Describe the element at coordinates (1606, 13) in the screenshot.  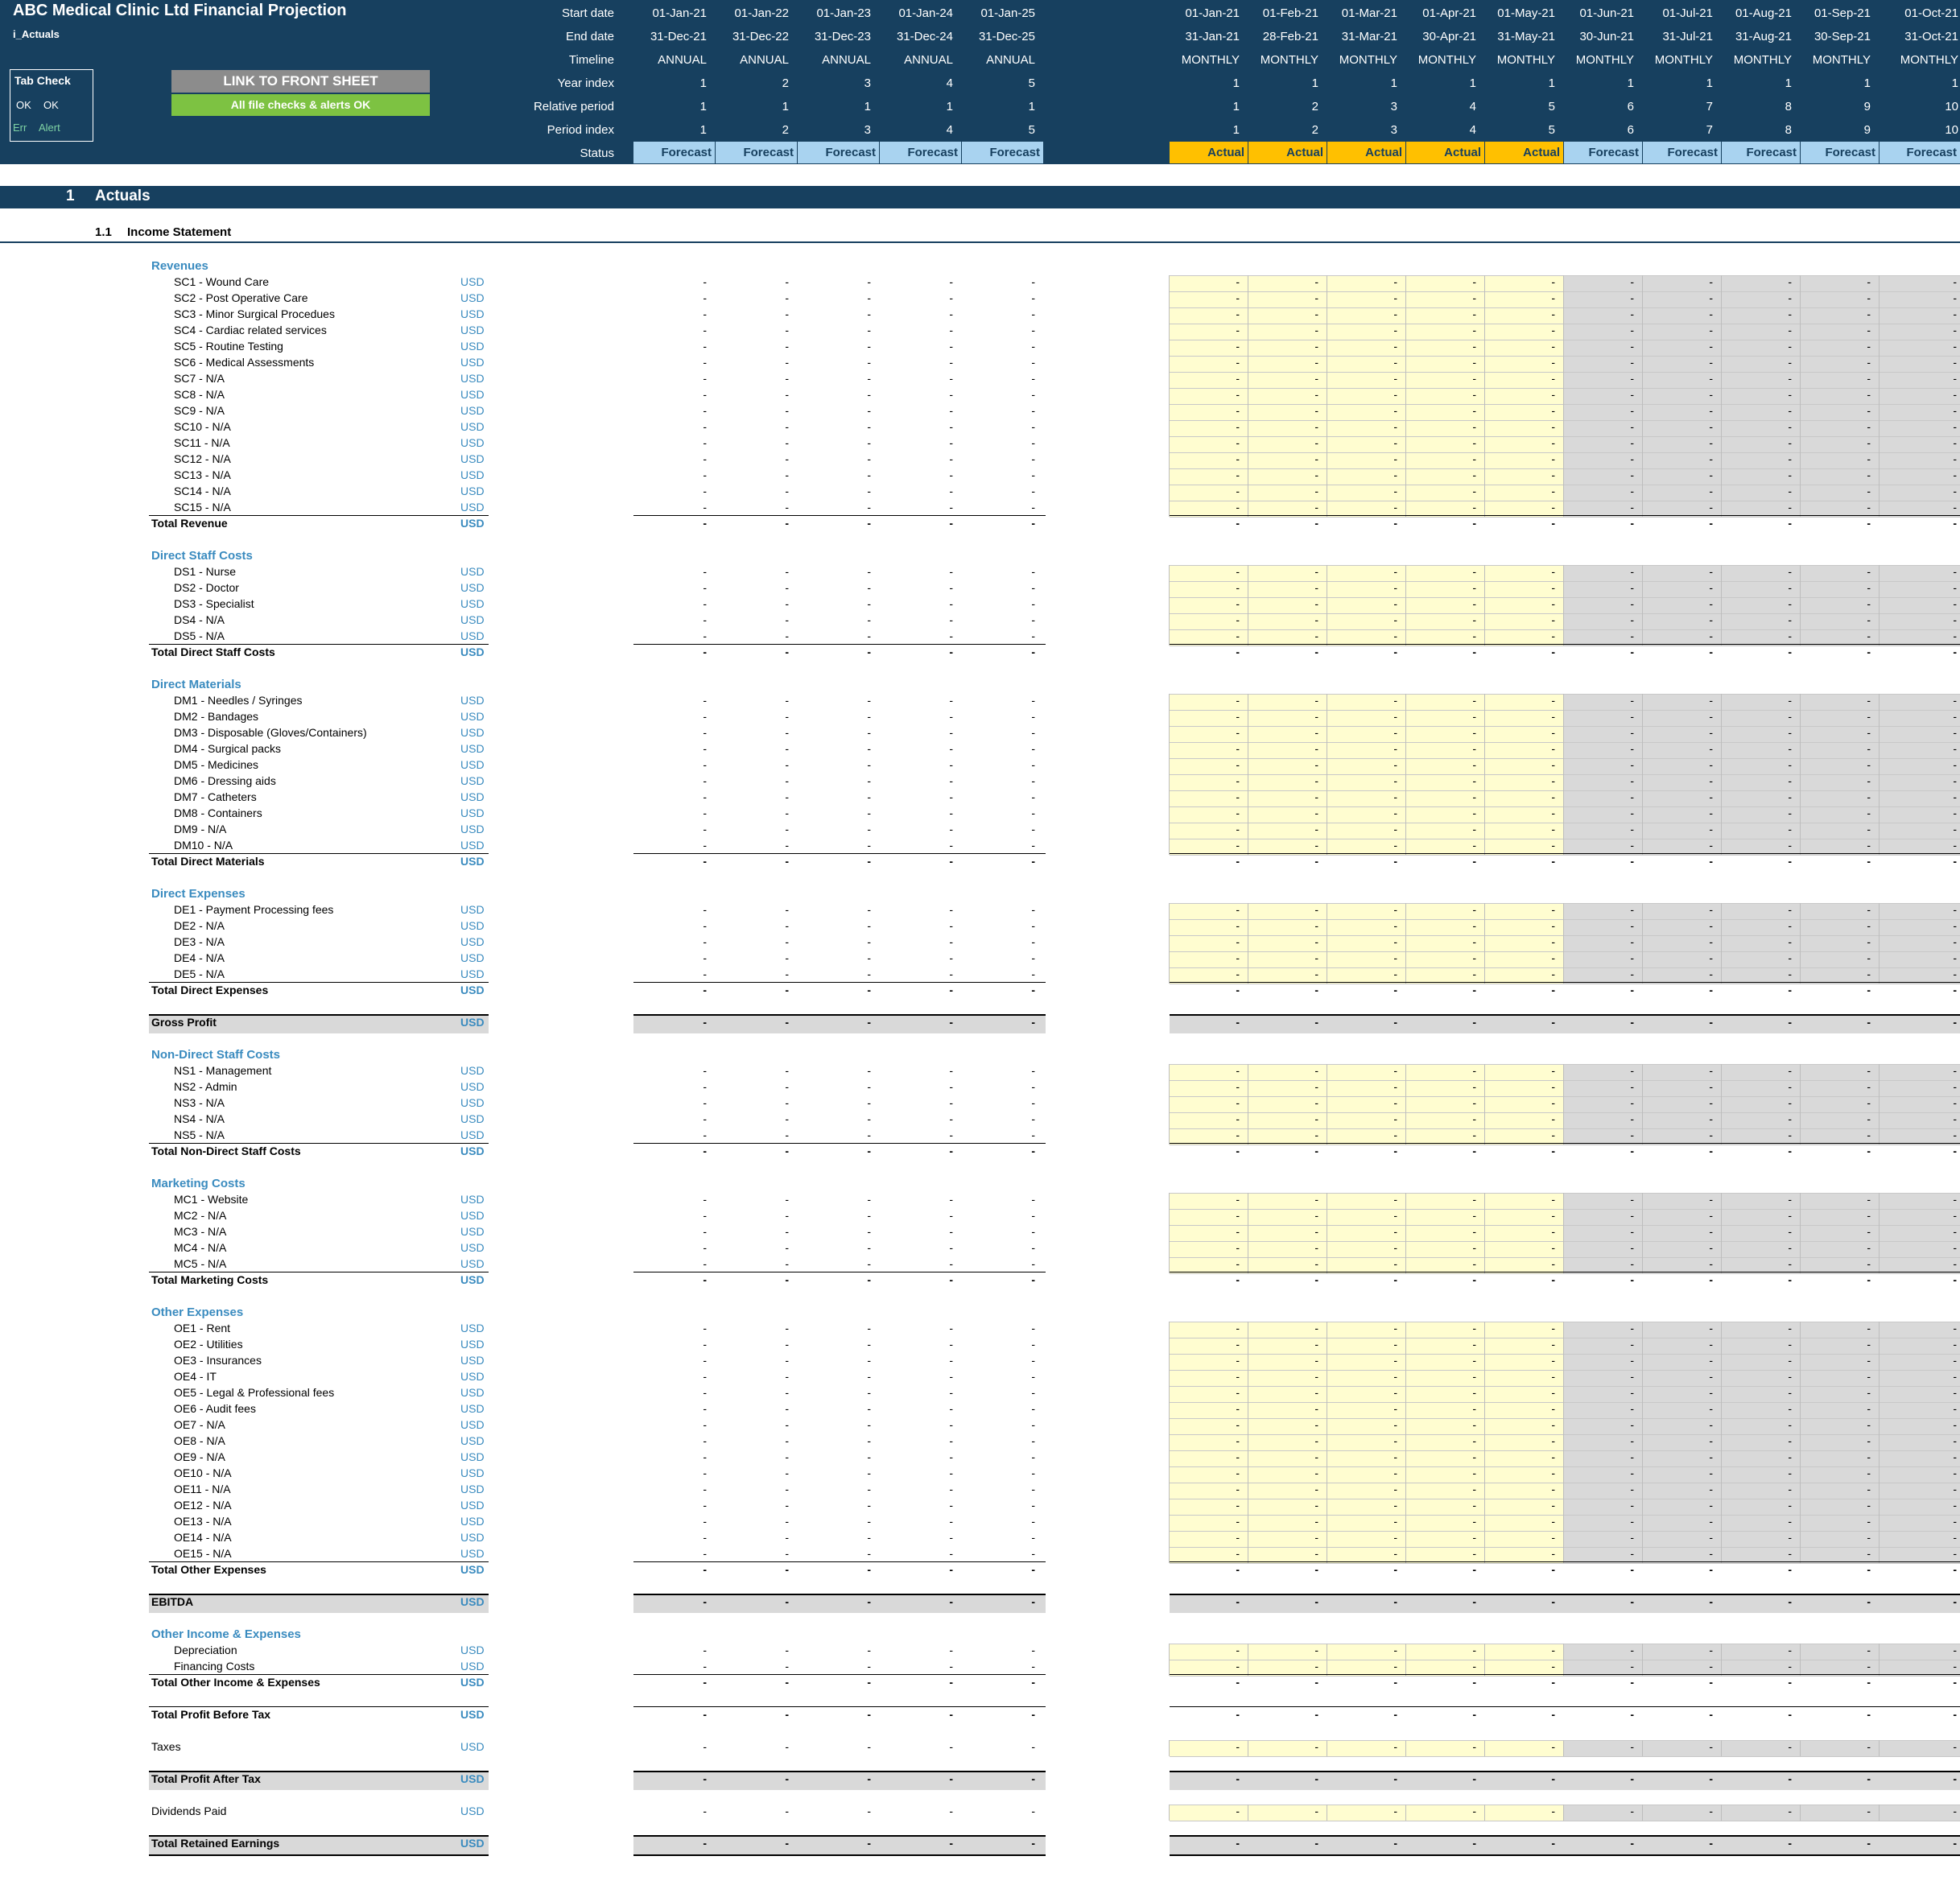
I see `timeline-start-cell: 01-Jun-21` at that location.